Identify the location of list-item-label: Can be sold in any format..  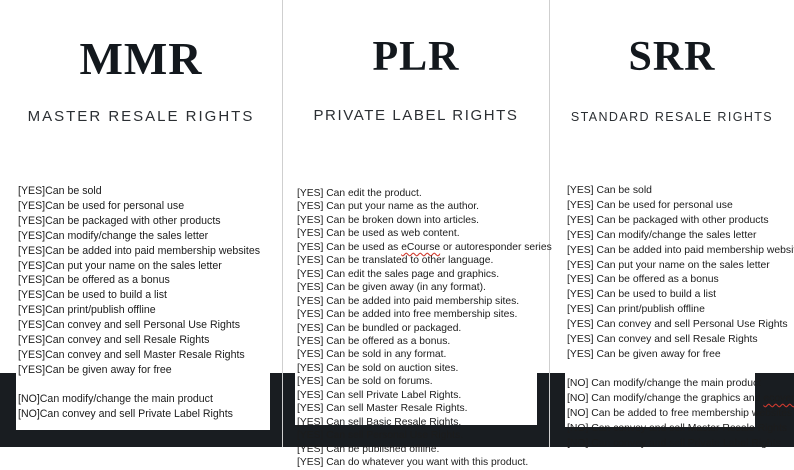
(386, 355).